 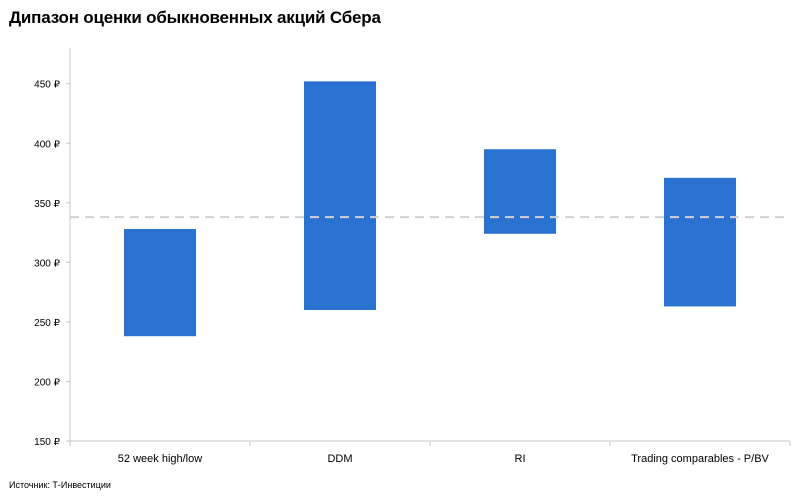 What do you see at coordinates (195, 17) in the screenshot?
I see `chart-title: Дипазон оценки обыкновенных акций Сбера` at bounding box center [195, 17].